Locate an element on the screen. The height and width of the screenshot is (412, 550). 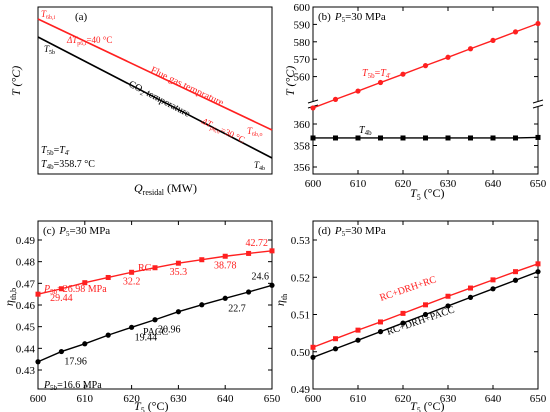
panel-b-upper-y-tick-label: 590 is located at coordinates (302, 25).